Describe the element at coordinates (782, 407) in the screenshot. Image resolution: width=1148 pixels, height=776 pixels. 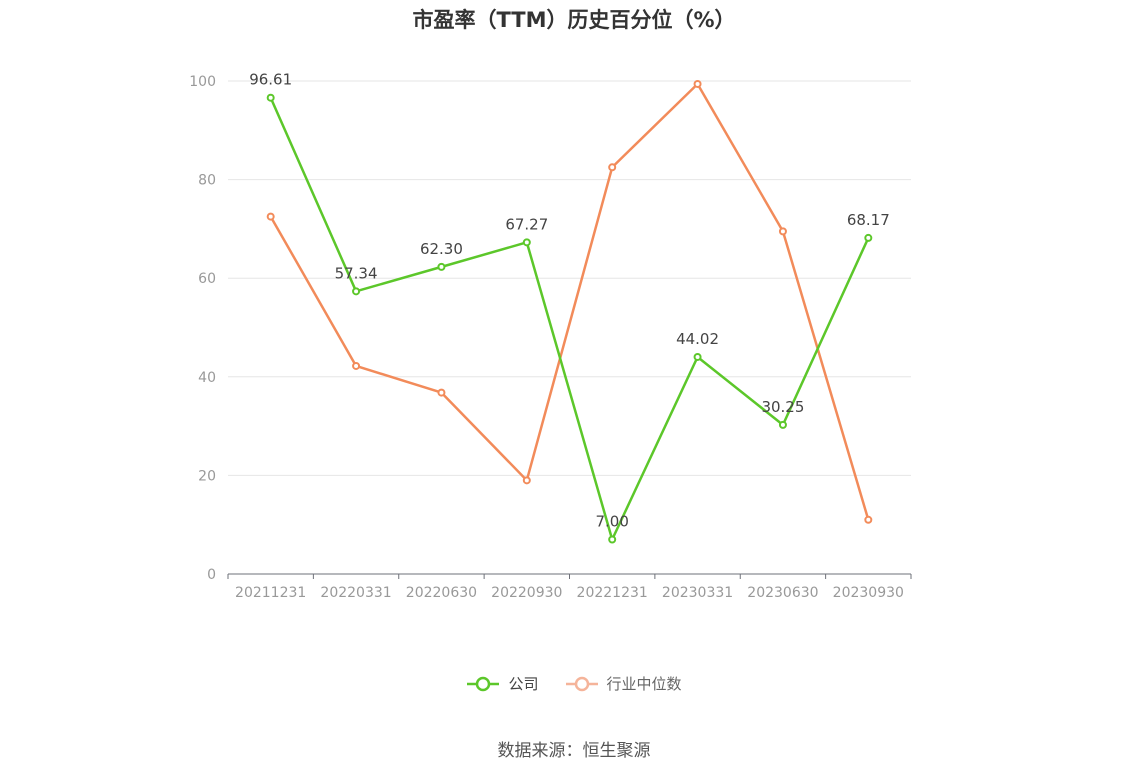
I see `data-label: 30.25` at that location.